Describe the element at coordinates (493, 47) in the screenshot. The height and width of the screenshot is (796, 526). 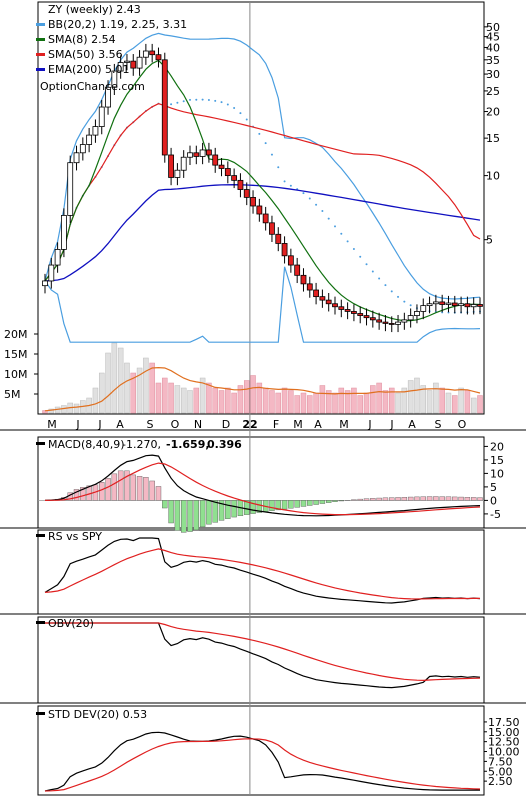
I see `price-y-tick-label: 40` at that location.